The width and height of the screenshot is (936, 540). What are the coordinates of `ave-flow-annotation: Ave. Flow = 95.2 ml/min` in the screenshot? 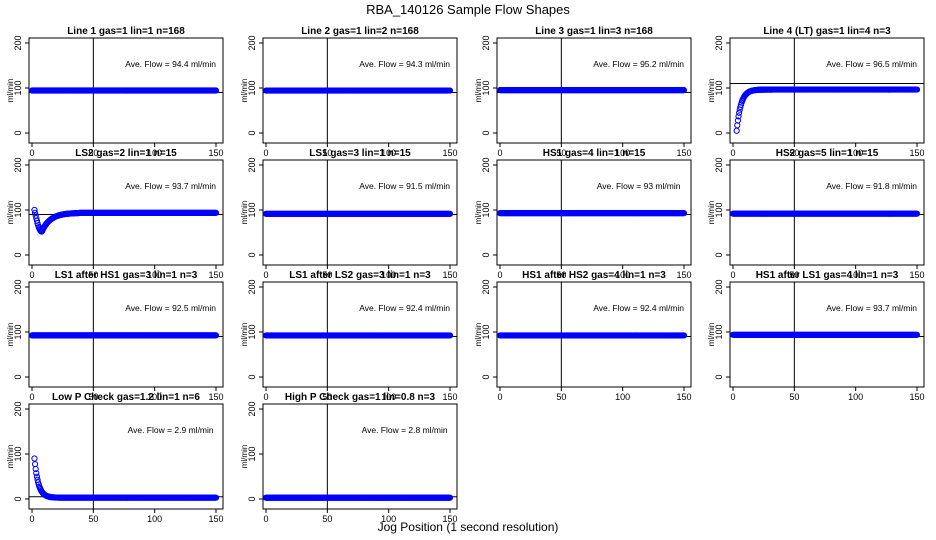 It's located at (638, 64).